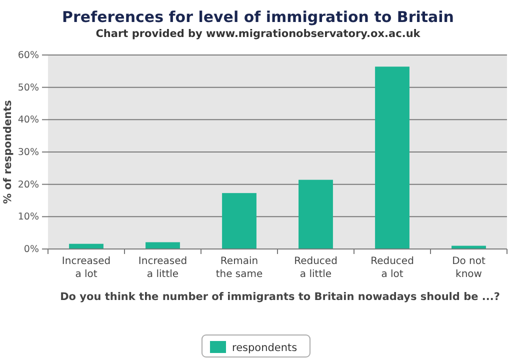 This screenshot has height=363, width=515. Describe the element at coordinates (280, 297) in the screenshot. I see `x-axis-title: Do you think the number of immigrants to Britain nowadays should be ...?` at that location.